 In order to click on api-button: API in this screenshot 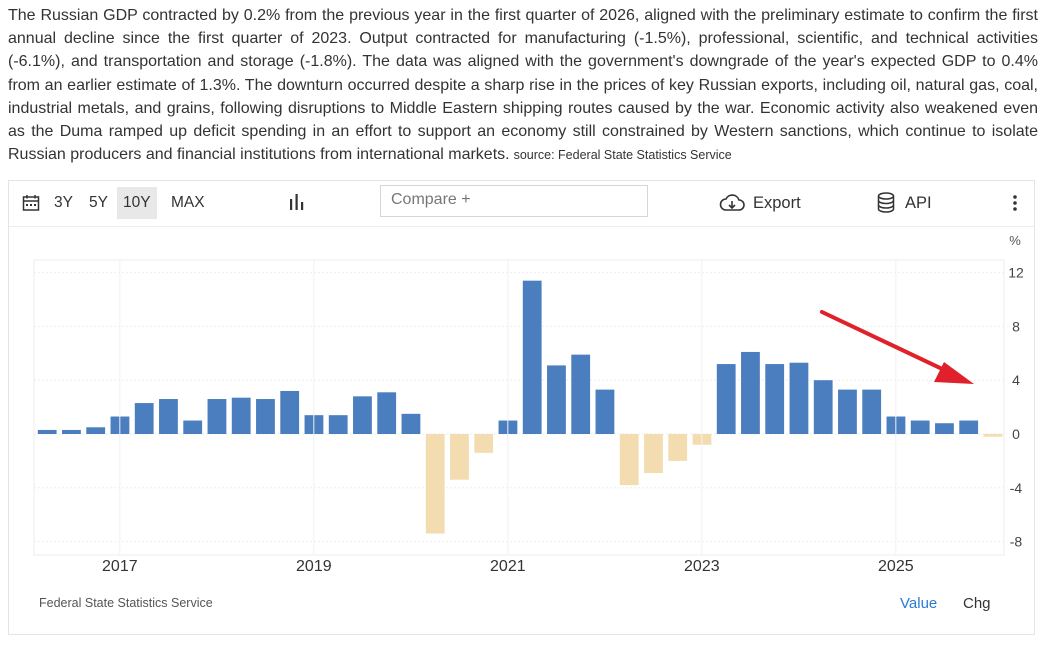, I will do `click(918, 203)`.